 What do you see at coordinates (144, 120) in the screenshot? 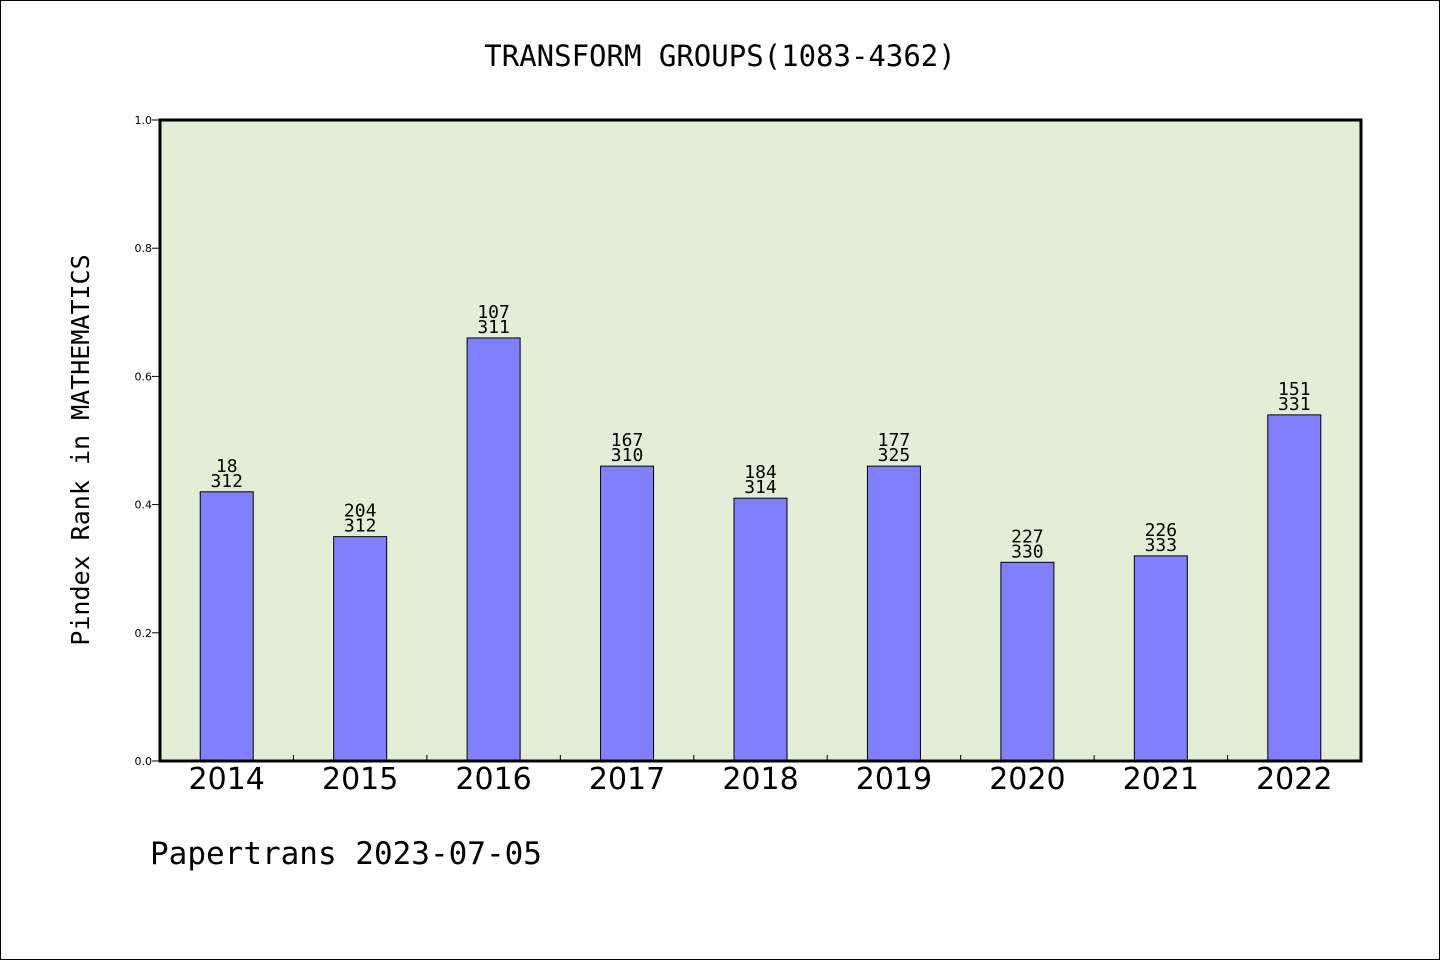
I see `y-tick-label: 1.0` at bounding box center [144, 120].